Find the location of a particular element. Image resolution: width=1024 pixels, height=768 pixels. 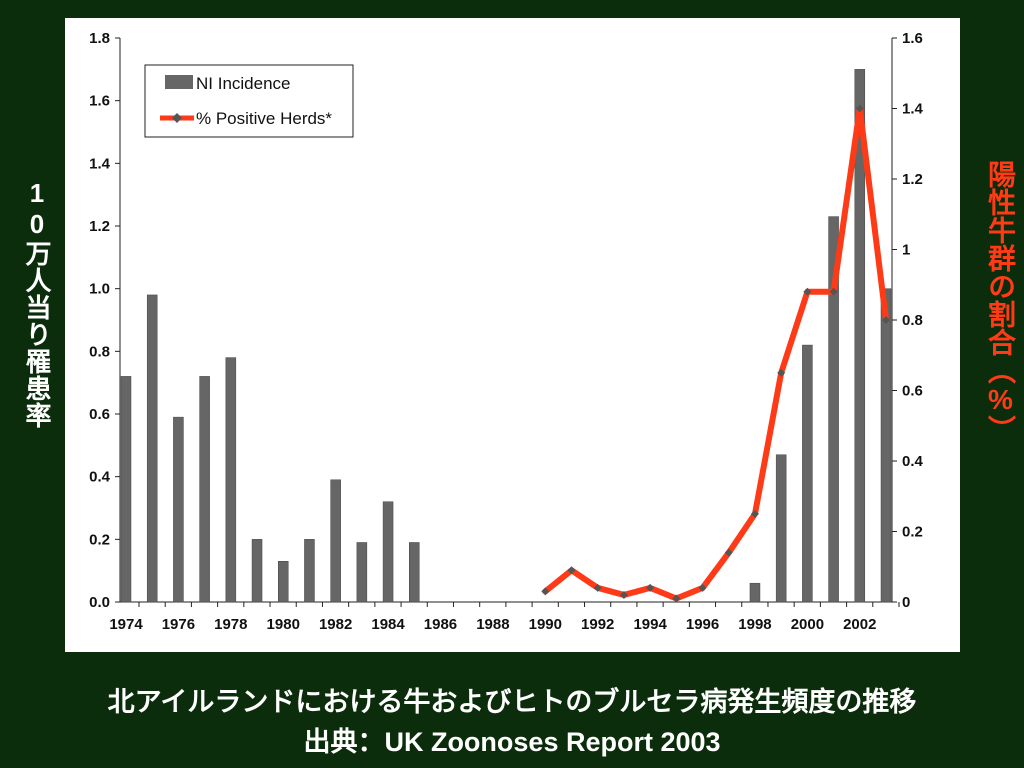

right-tick-label: 1.6 is located at coordinates (912, 38).